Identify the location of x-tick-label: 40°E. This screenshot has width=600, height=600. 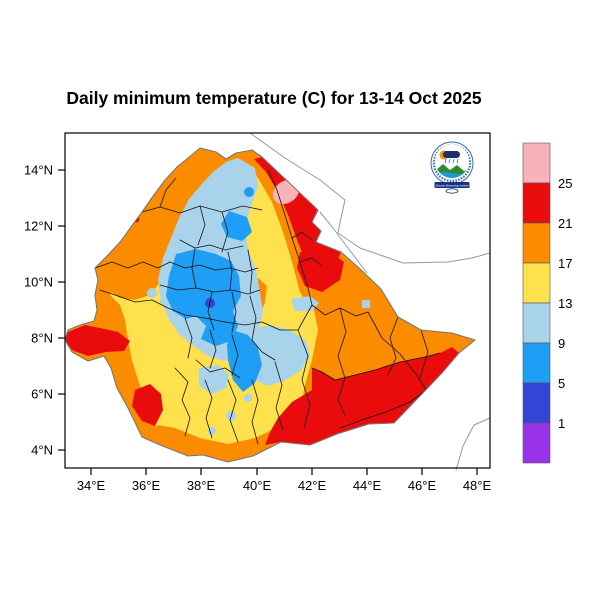
(257, 485).